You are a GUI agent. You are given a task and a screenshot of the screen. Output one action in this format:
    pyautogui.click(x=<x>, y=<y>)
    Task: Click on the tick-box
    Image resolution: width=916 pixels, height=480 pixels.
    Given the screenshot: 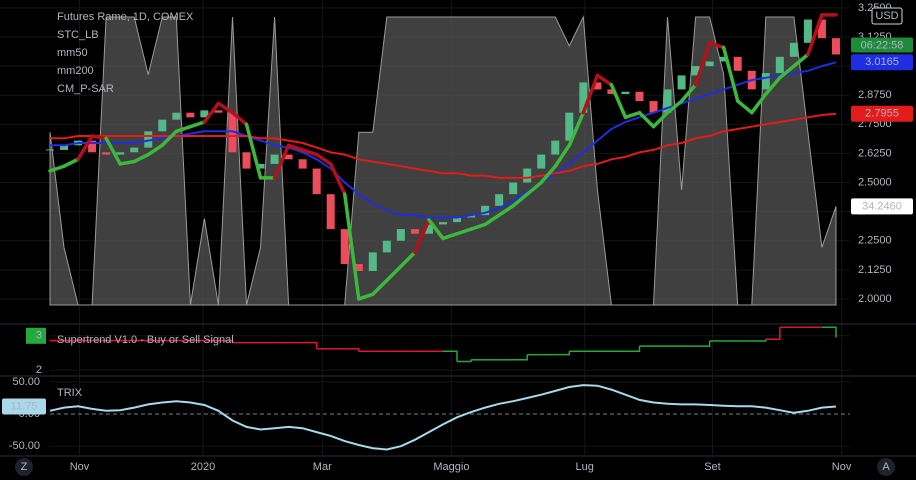 What is the action you would take?
    pyautogui.click(x=36, y=335)
    